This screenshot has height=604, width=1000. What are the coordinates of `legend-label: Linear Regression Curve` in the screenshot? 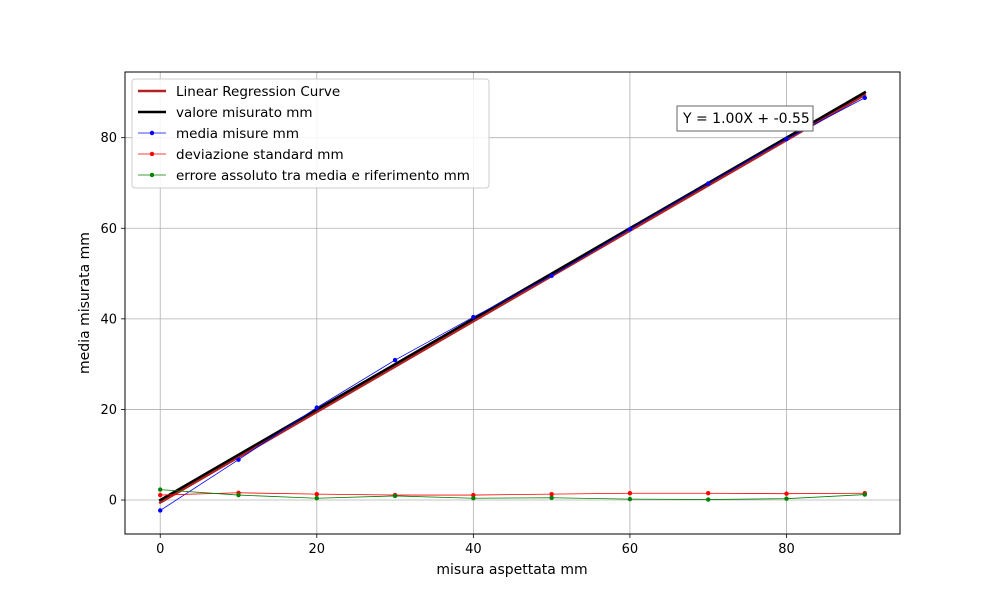 It's located at (258, 92).